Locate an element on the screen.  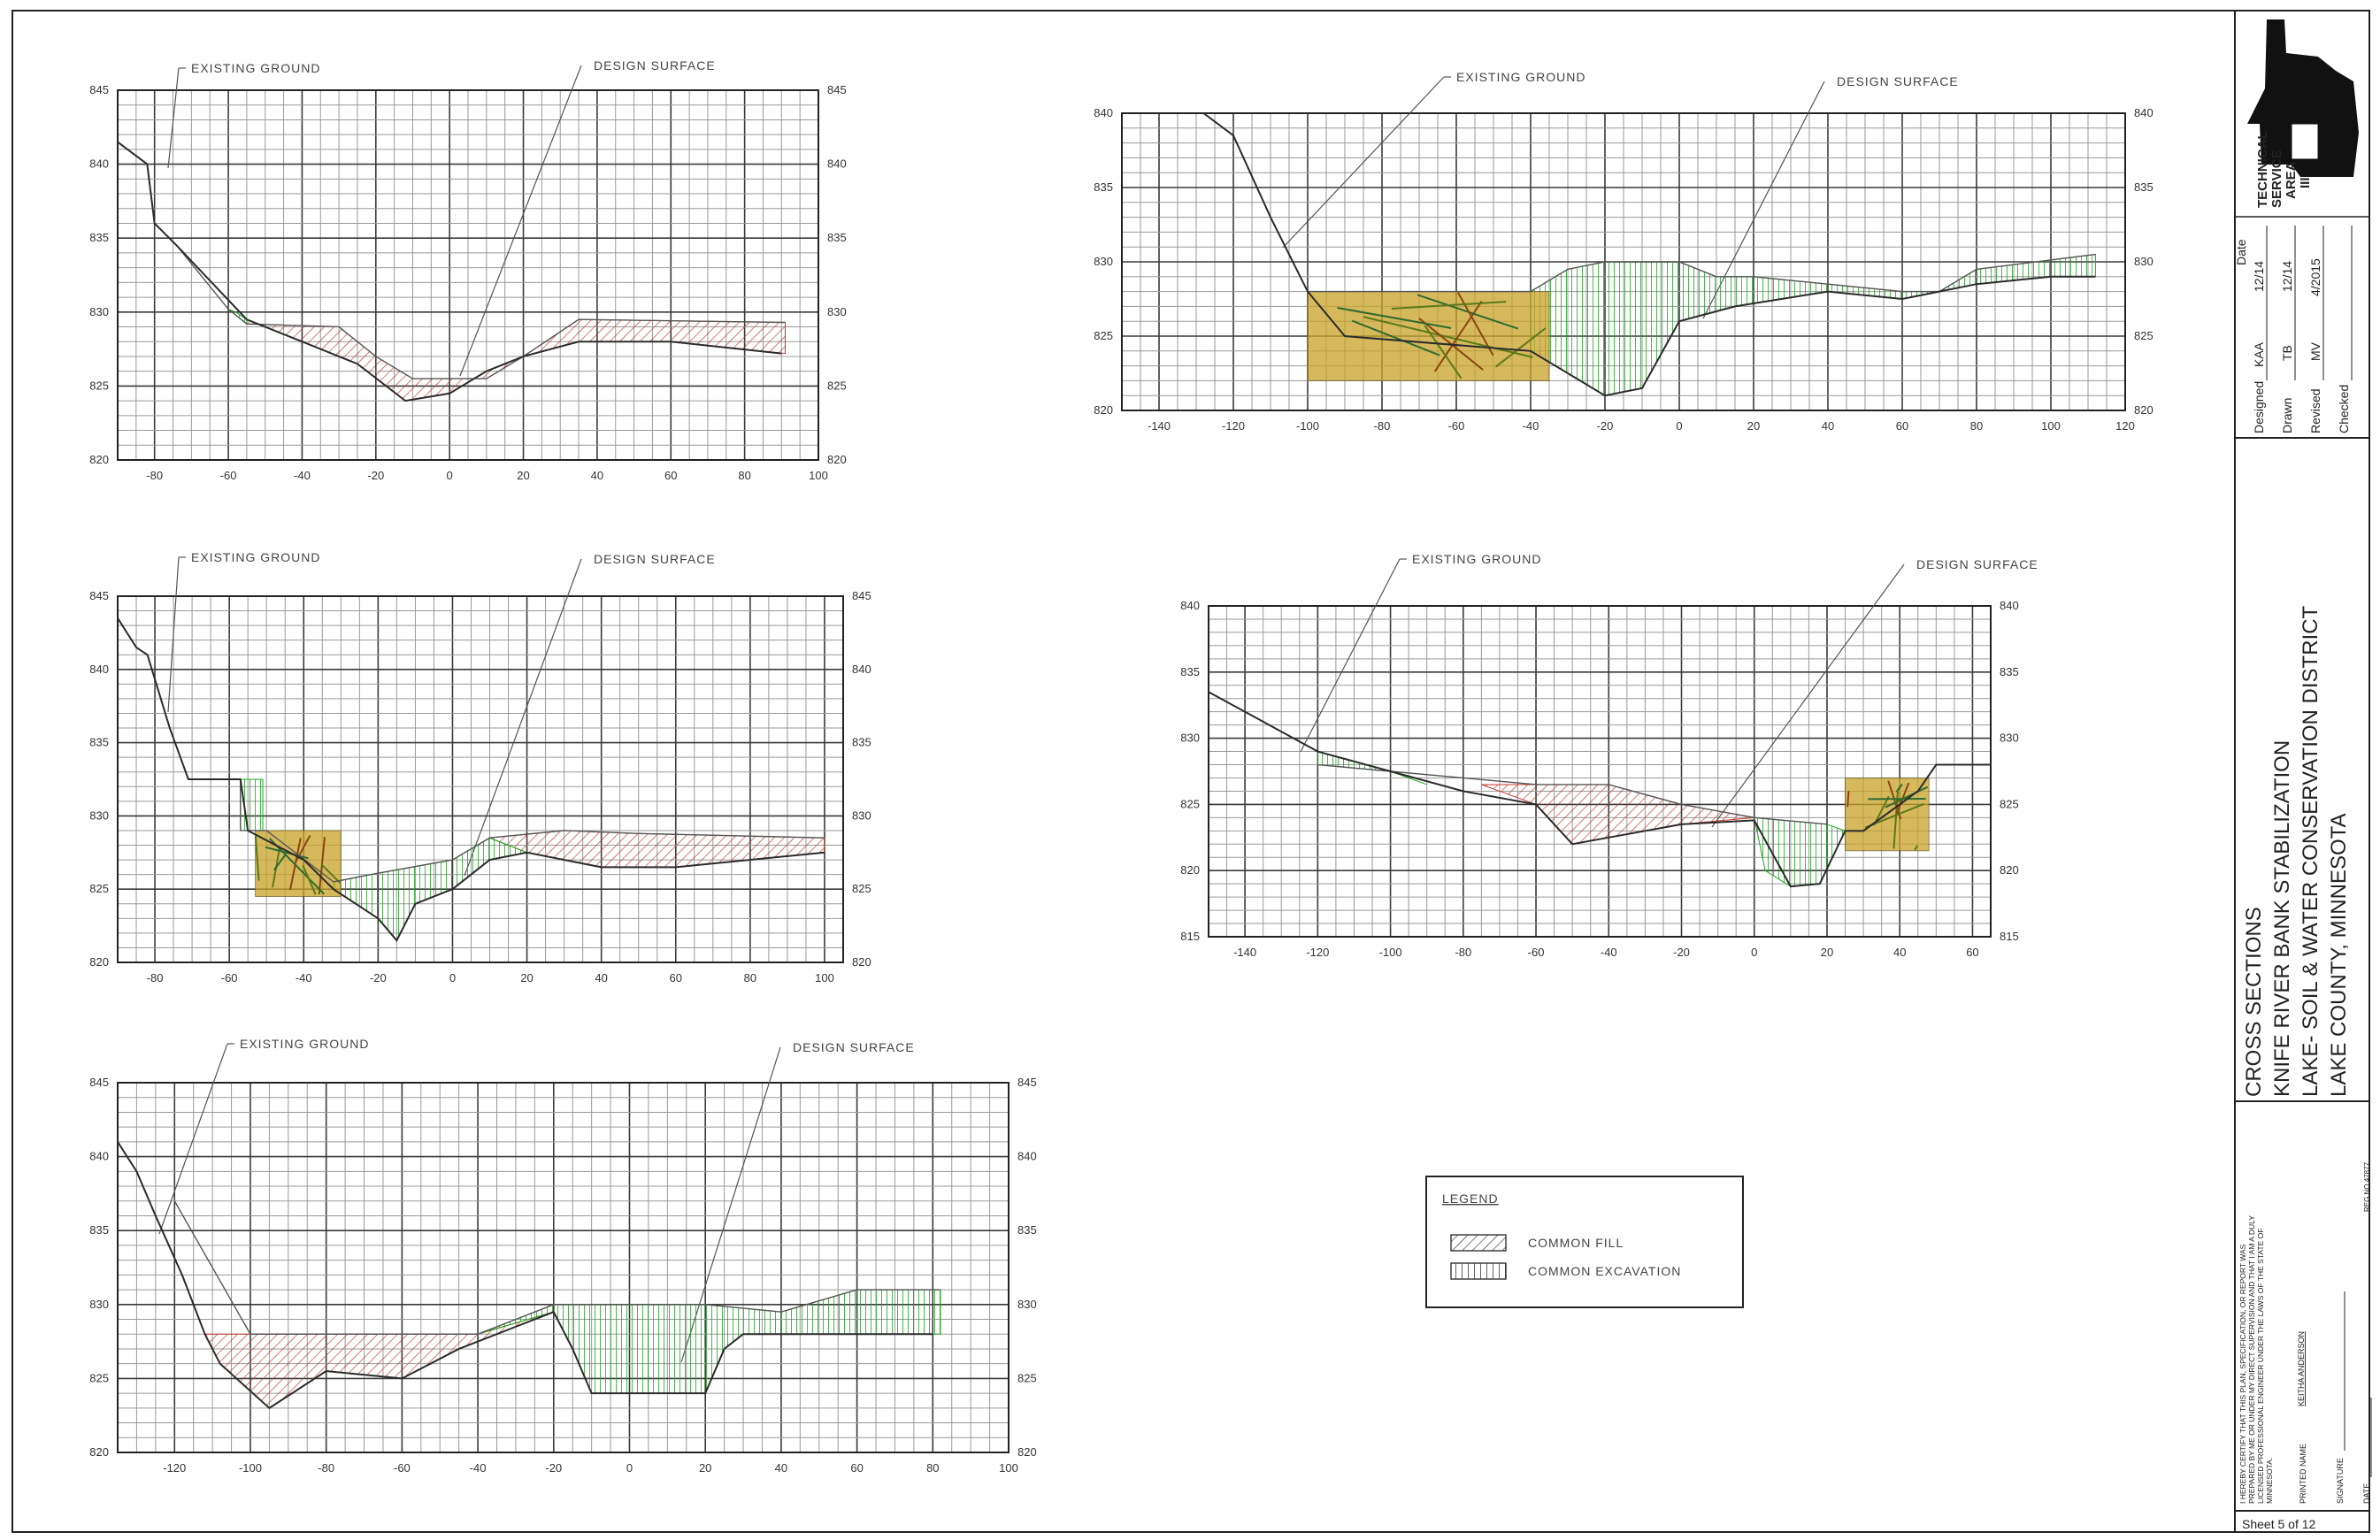
legend-excavation-label: COMMON EXCAVATION is located at coordinates (1604, 1271).